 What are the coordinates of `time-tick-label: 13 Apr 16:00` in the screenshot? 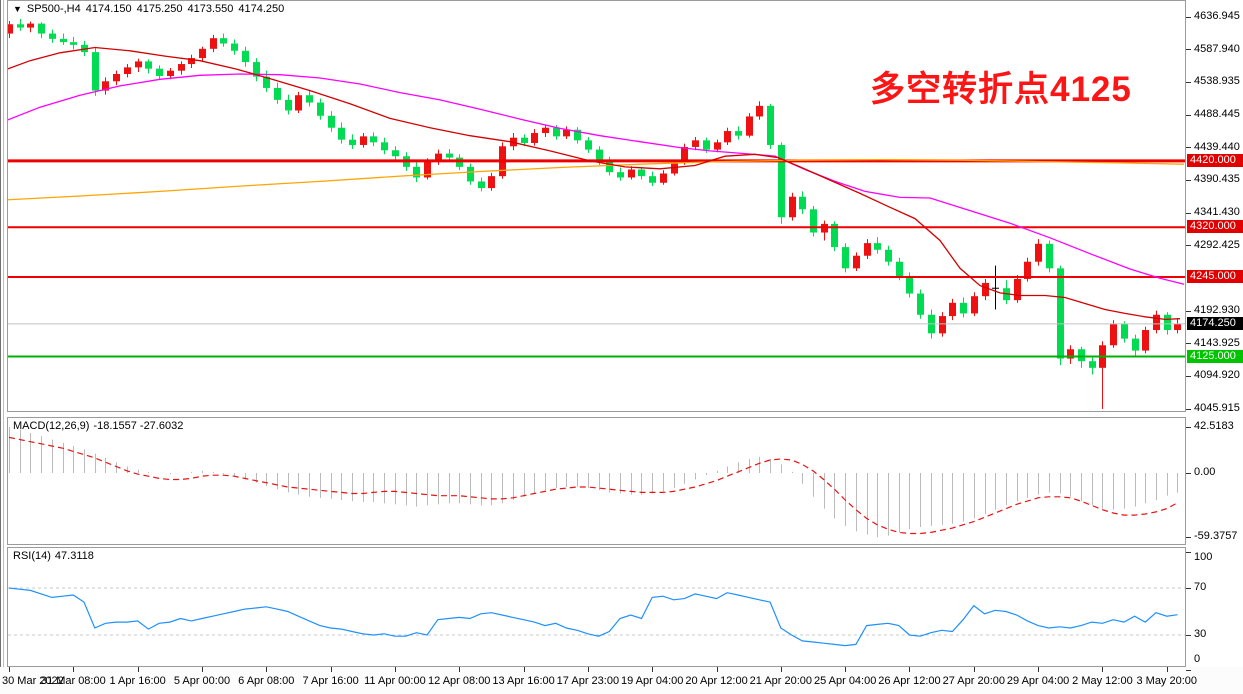 It's located at (523, 681).